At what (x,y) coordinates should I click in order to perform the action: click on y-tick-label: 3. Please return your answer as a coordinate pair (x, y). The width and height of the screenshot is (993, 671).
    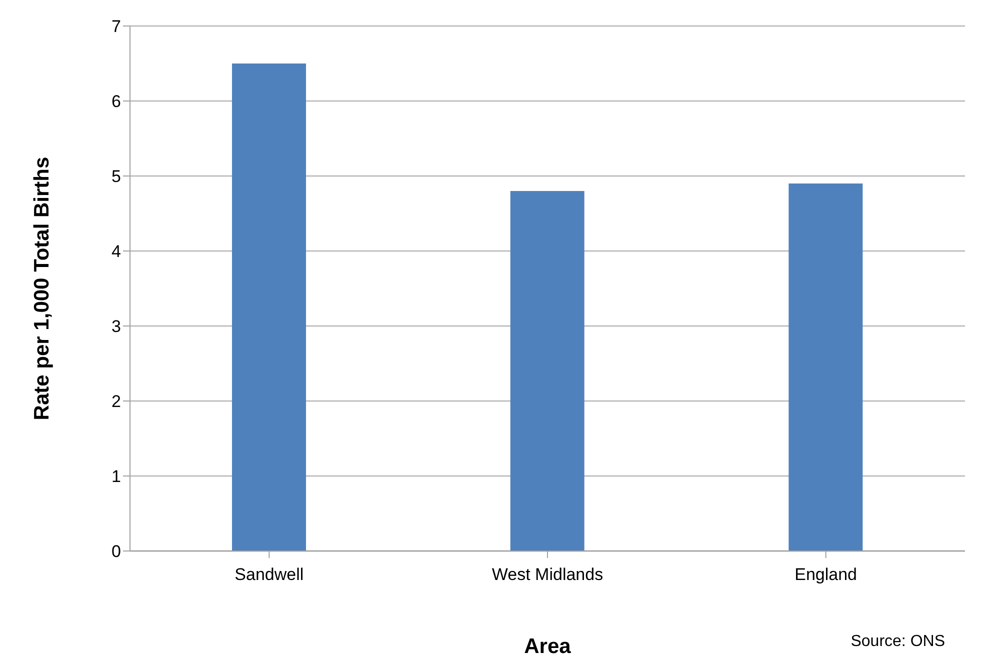
    Looking at the image, I should click on (116, 326).